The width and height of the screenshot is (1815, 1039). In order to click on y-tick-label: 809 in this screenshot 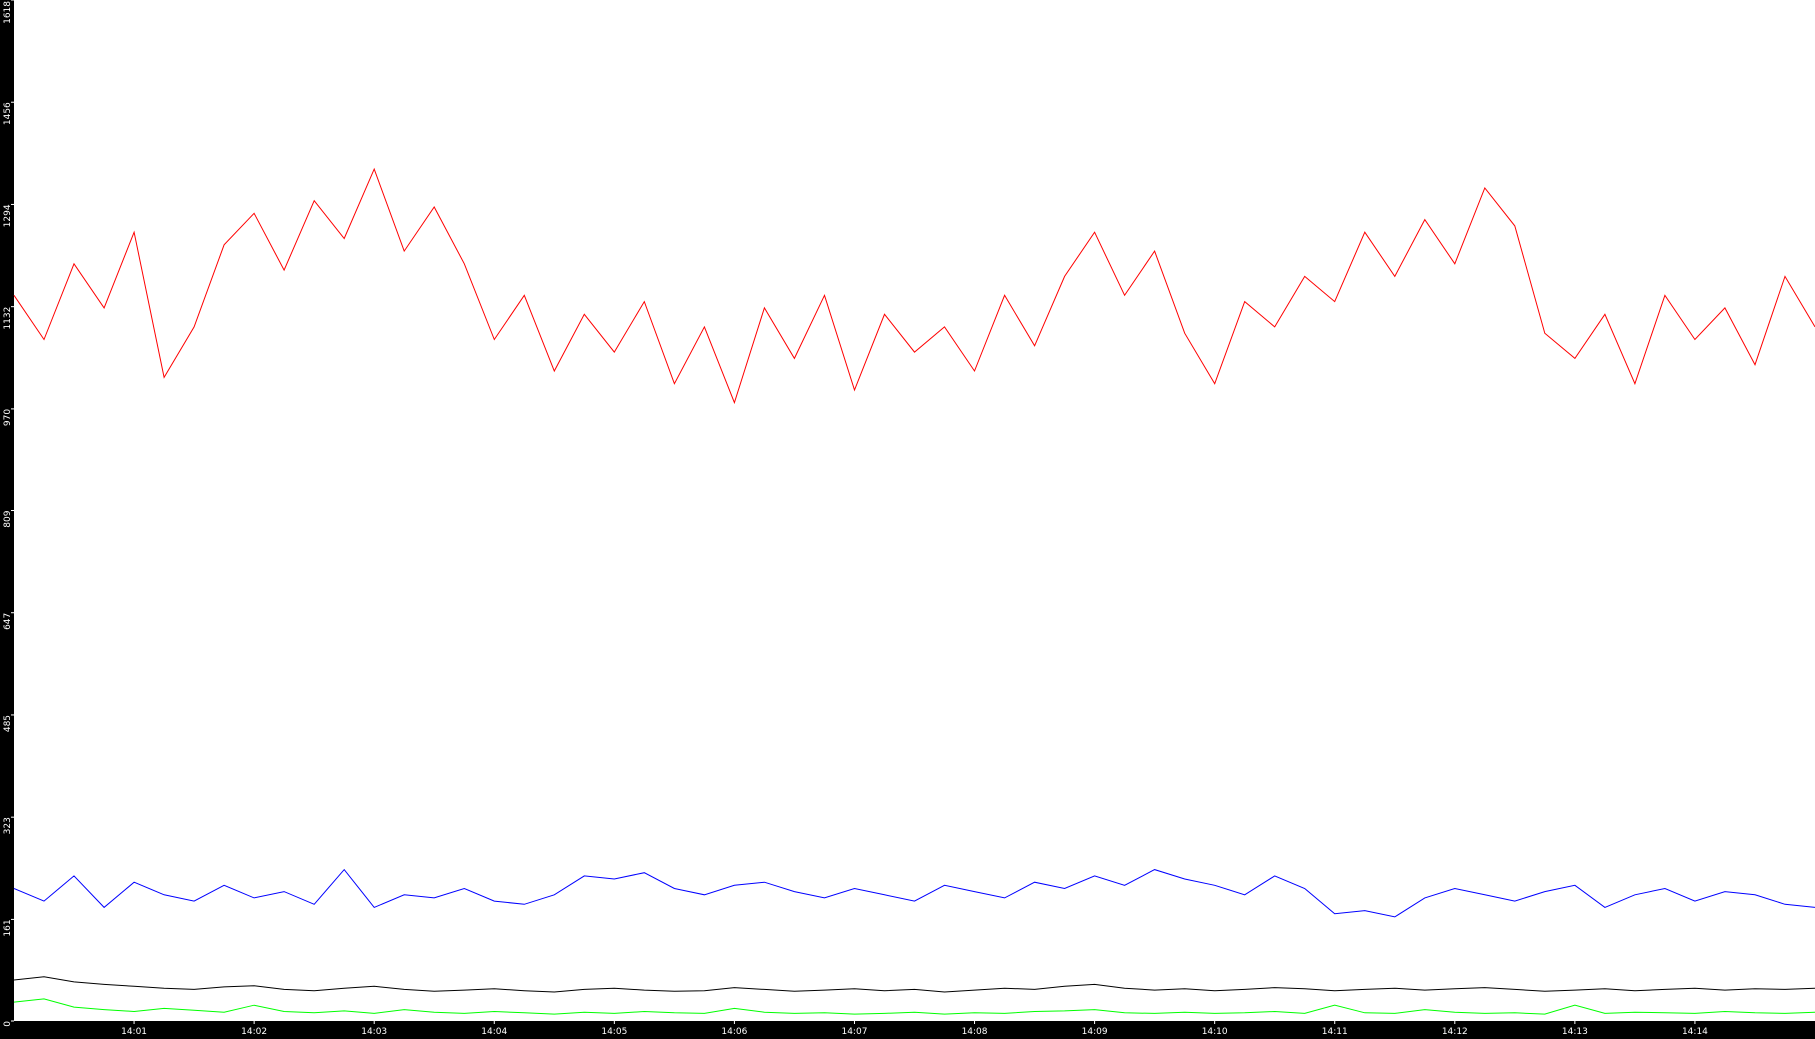, I will do `click(8, 518)`.